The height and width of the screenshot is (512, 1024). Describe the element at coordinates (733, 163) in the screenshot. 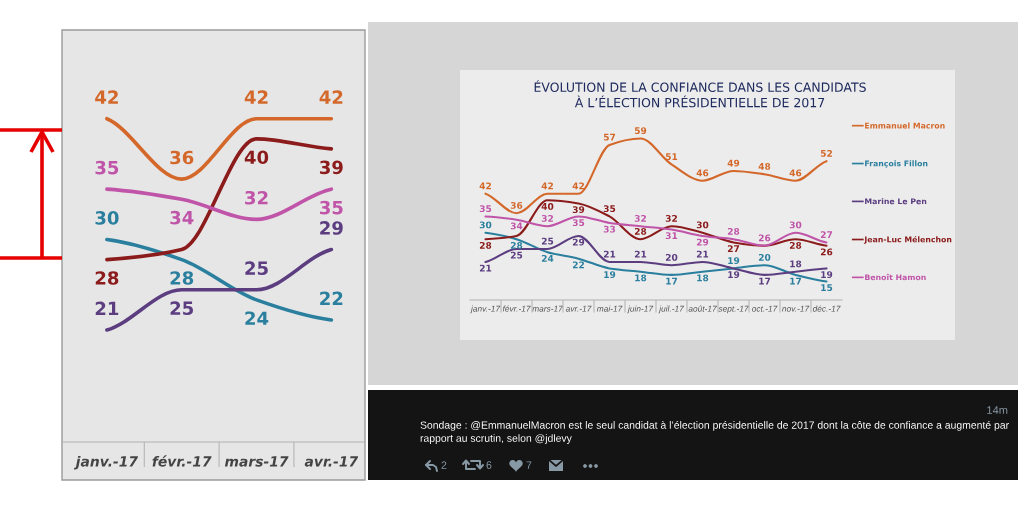

I see `data-label: 49` at that location.